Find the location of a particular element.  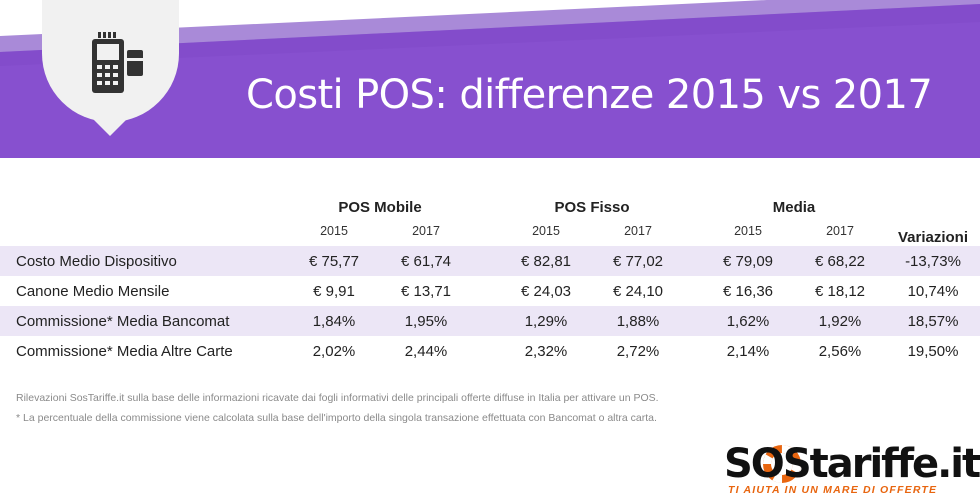

table-cell: € 24,10 is located at coordinates (638, 291).